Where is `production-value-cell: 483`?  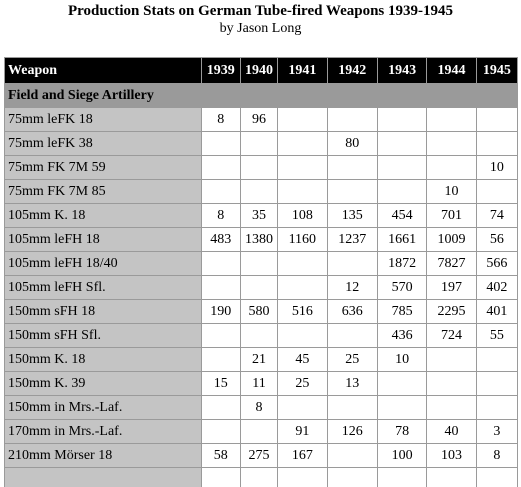
production-value-cell: 483 is located at coordinates (220, 239).